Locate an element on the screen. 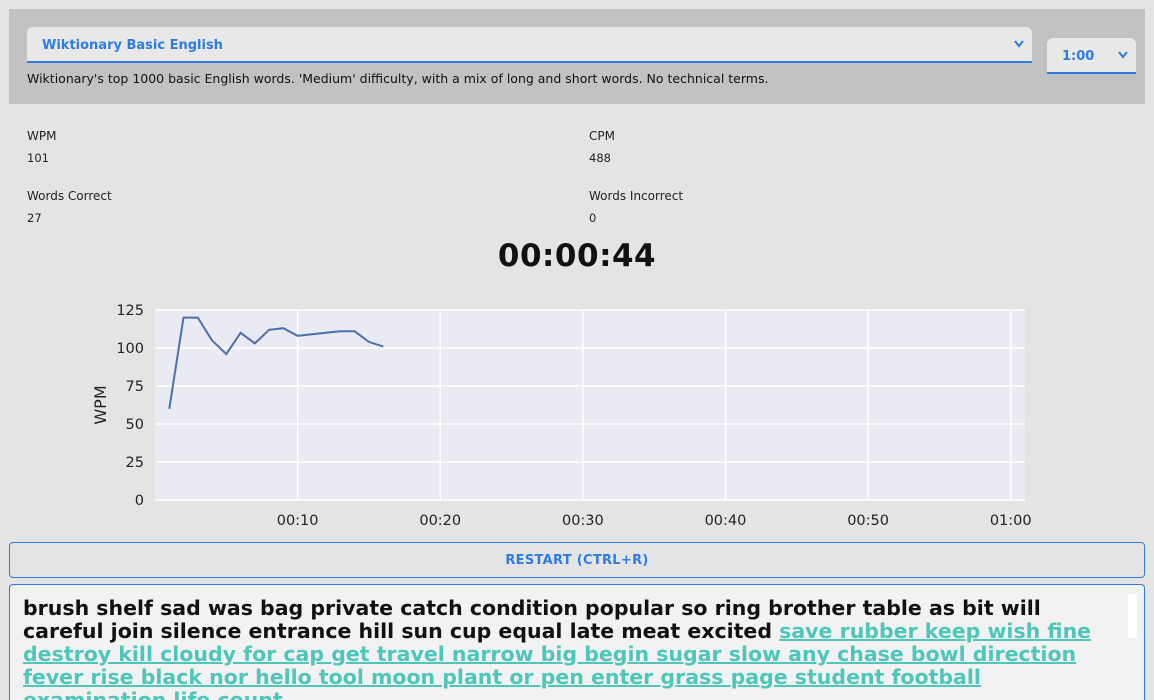 This screenshot has width=1154, height=700. x-tick-label: 00:40 is located at coordinates (726, 521).